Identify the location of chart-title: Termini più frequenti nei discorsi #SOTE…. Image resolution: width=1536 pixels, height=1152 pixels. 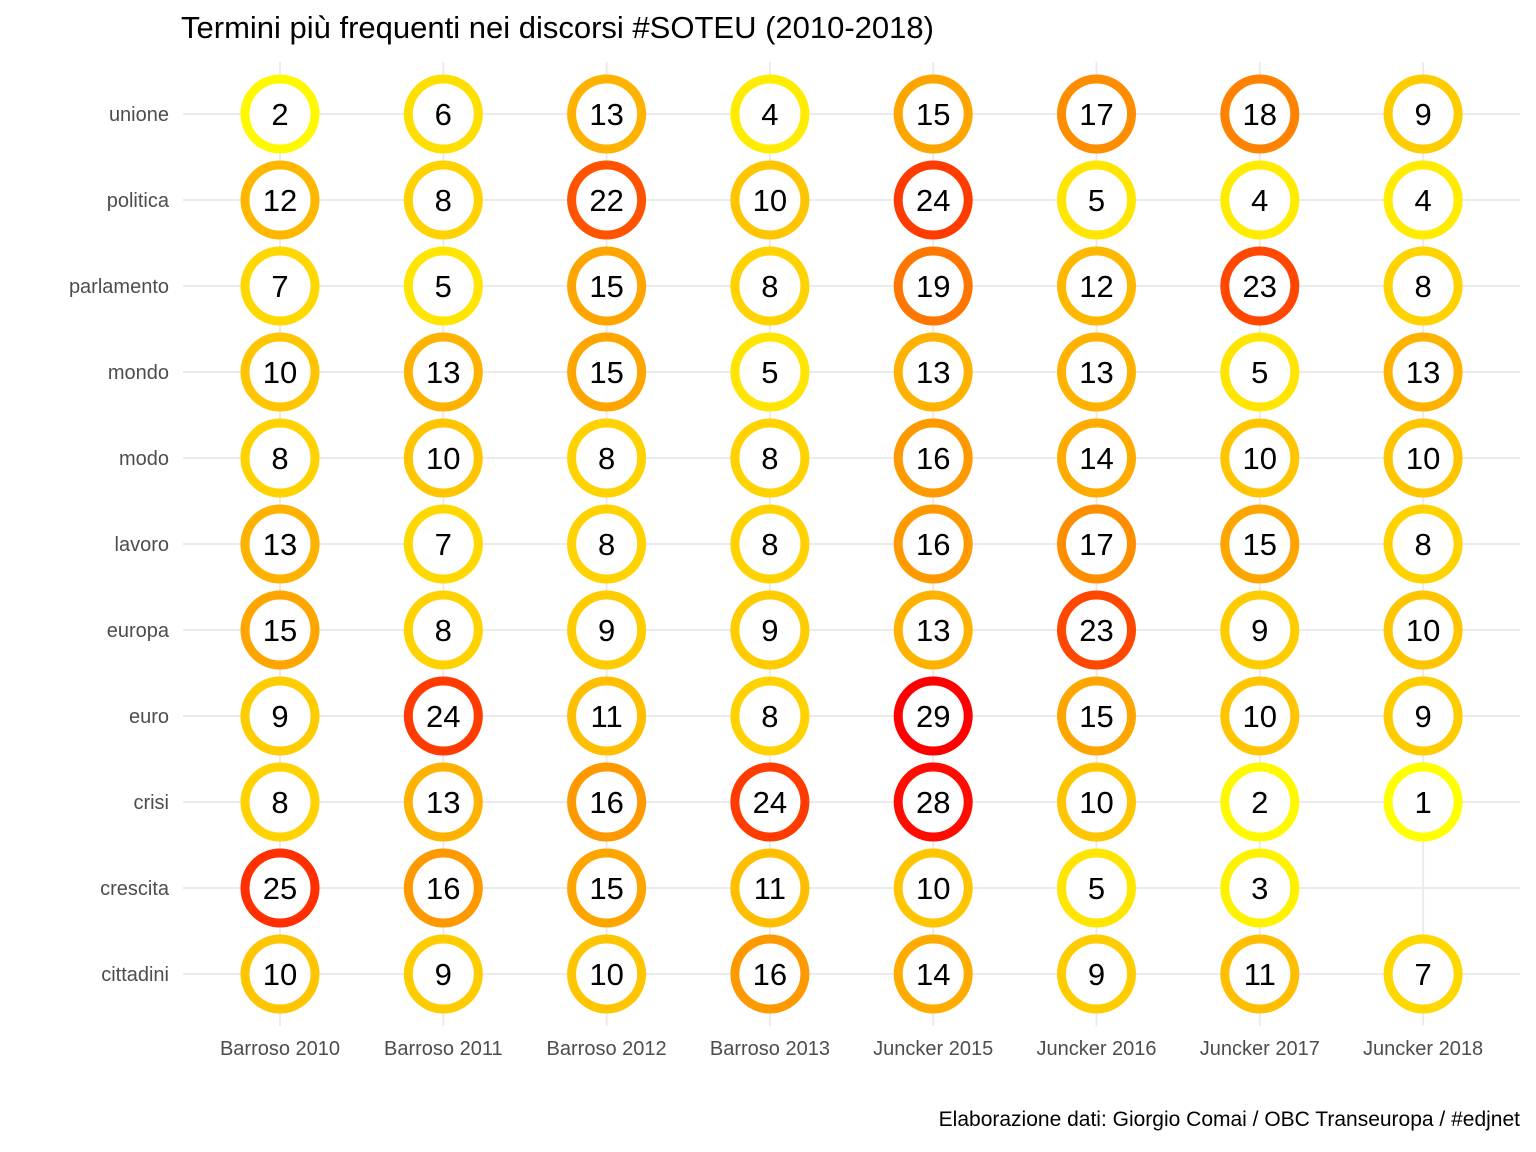
(557, 27).